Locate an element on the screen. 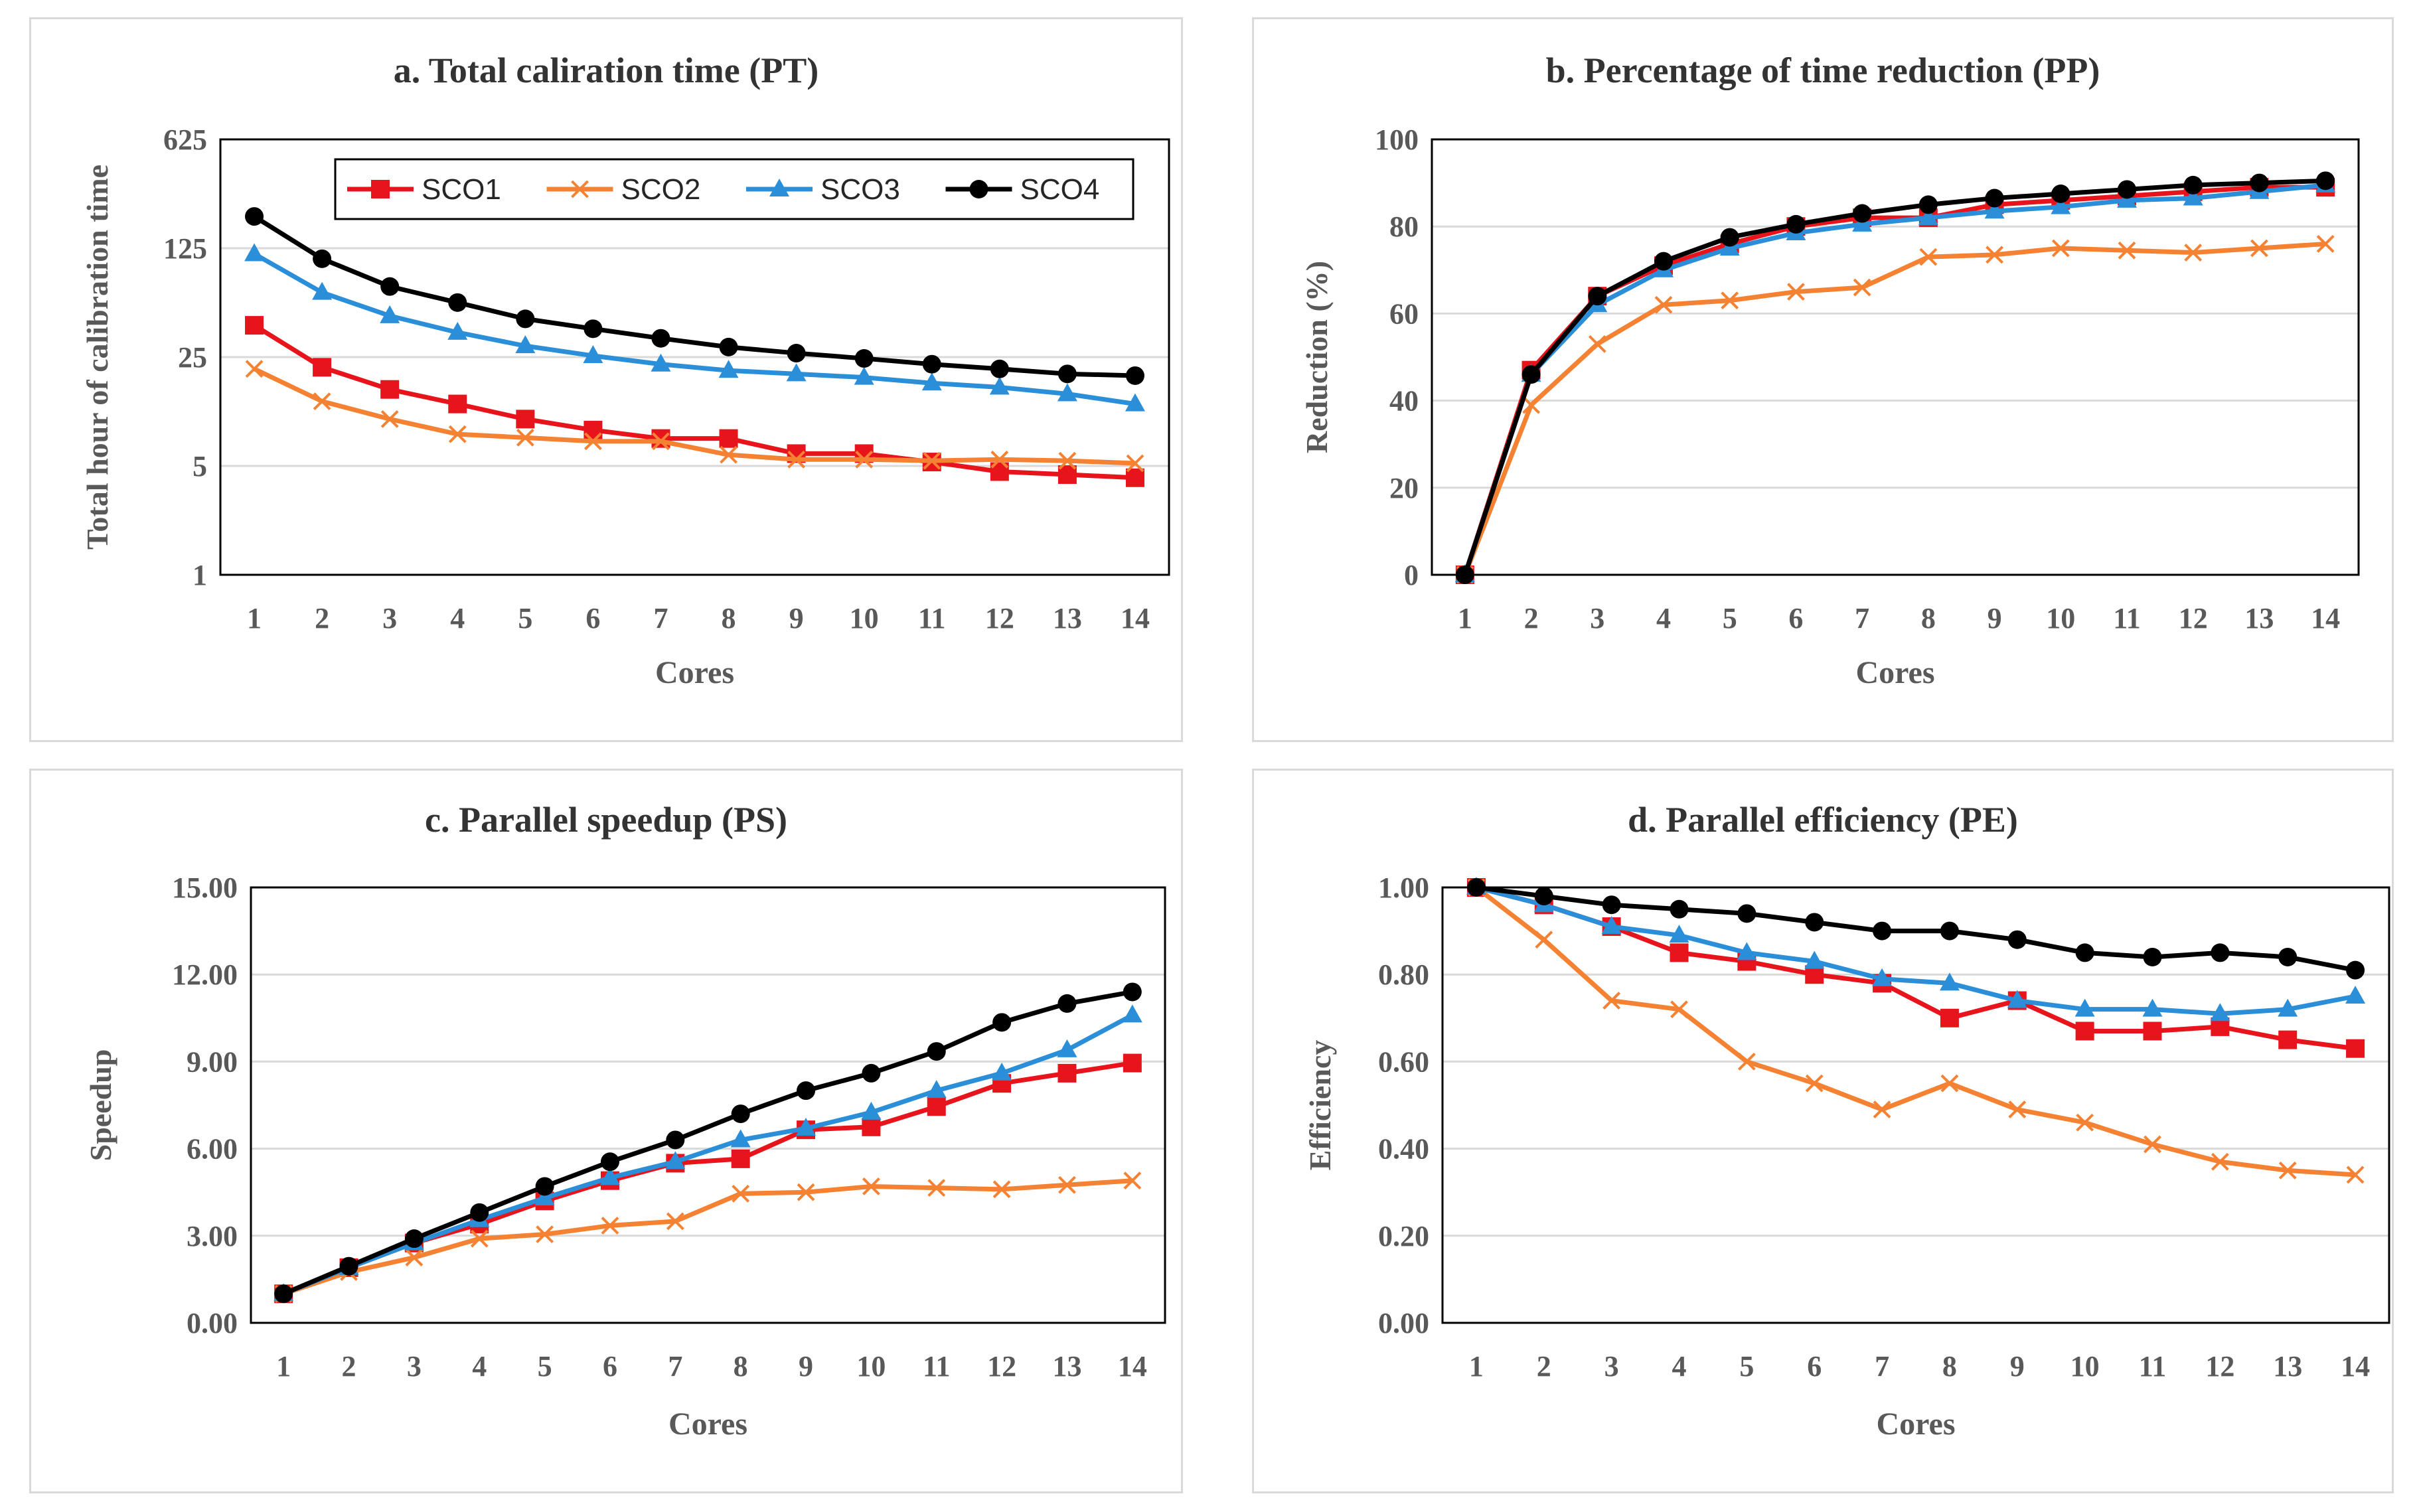 This screenshot has width=2419, height=1512. y-tick-label: 0 is located at coordinates (1411, 575).